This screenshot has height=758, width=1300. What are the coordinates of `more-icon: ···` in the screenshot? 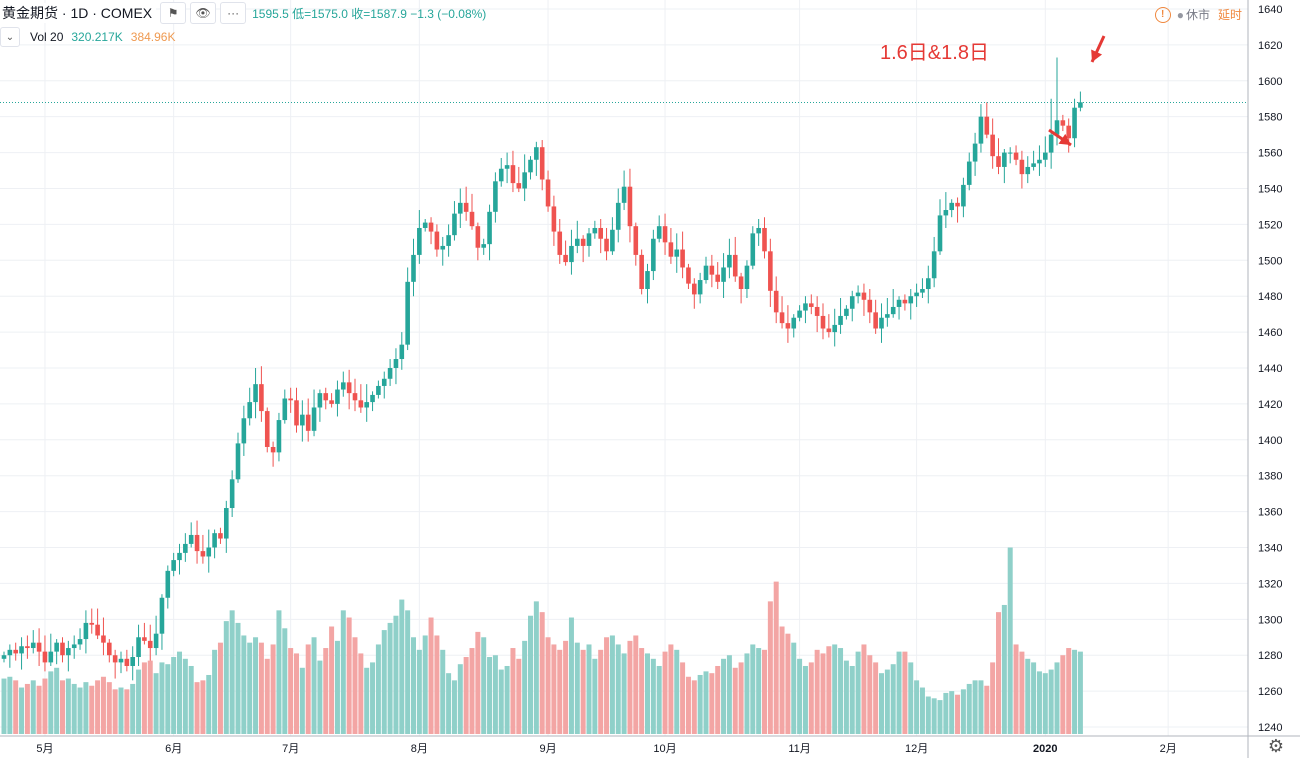 It's located at (233, 13).